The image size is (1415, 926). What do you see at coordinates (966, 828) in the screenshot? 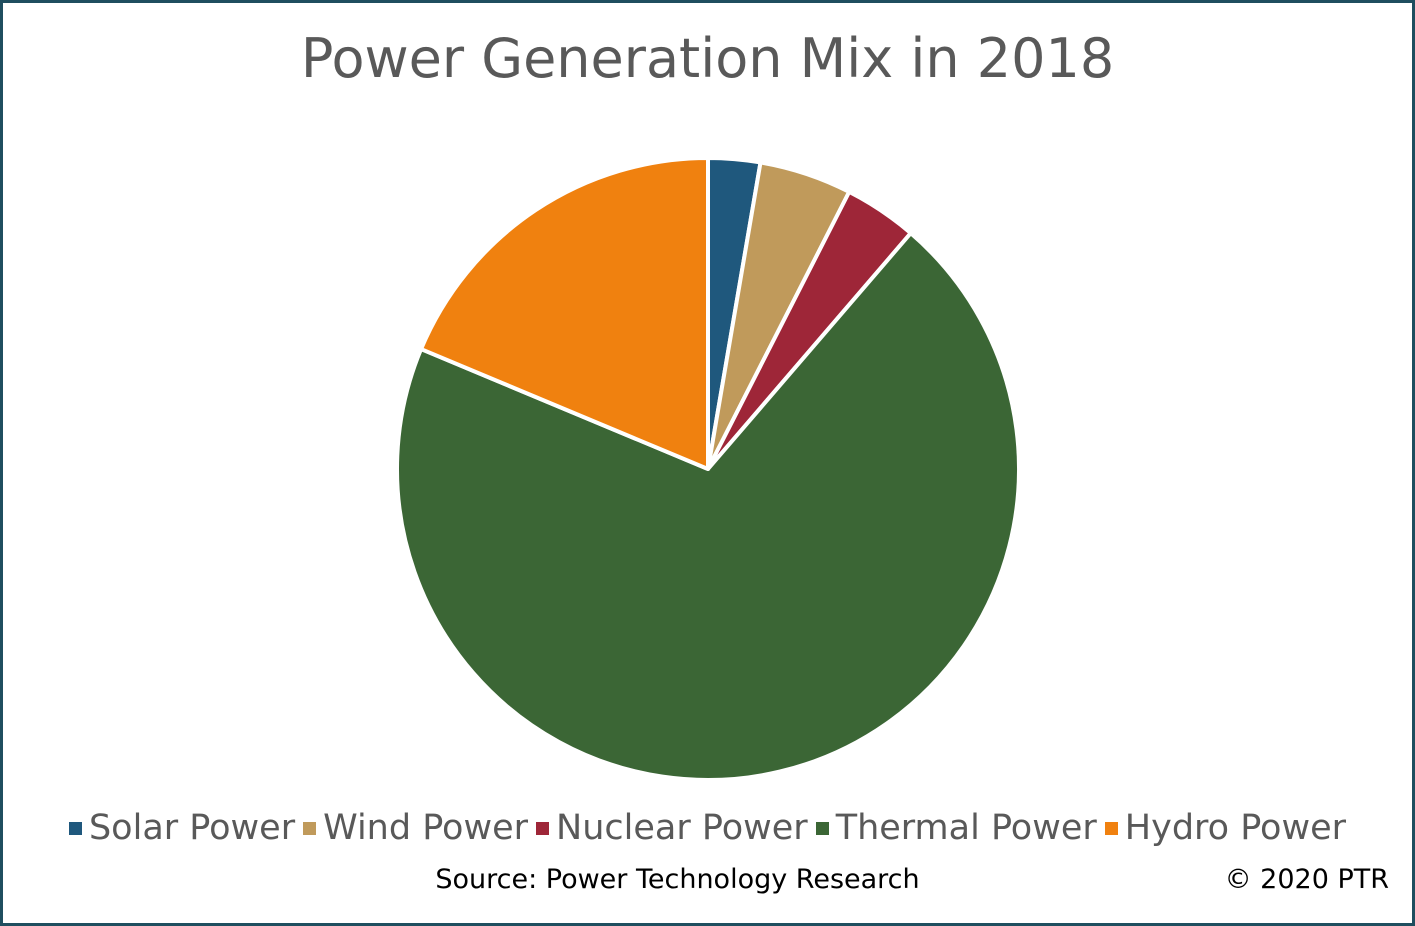
I see `legend-label: Thermal Power` at bounding box center [966, 828].